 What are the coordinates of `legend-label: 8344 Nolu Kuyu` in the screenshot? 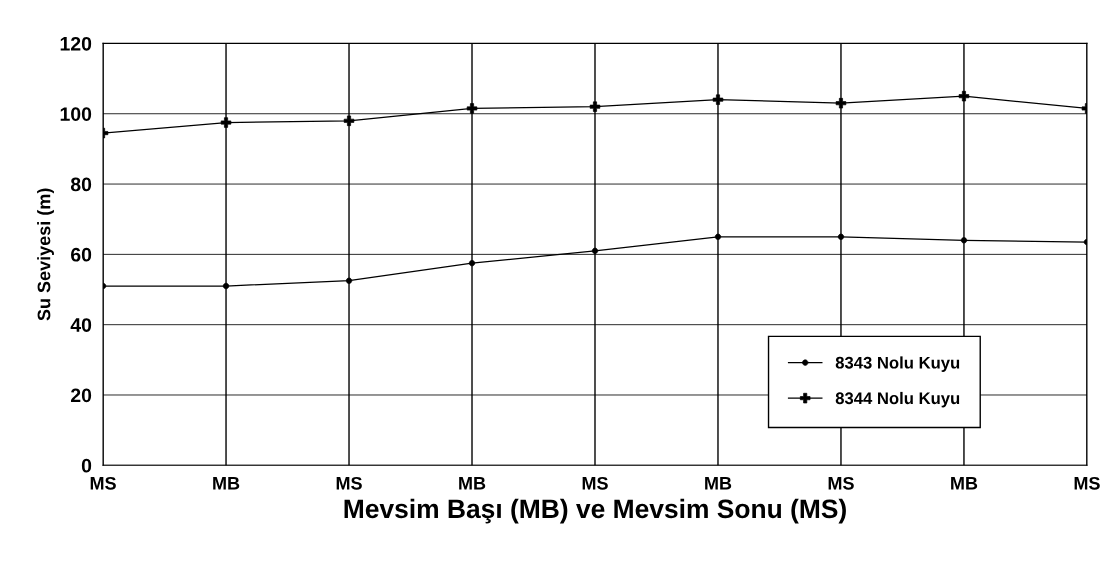 It's located at (897, 399).